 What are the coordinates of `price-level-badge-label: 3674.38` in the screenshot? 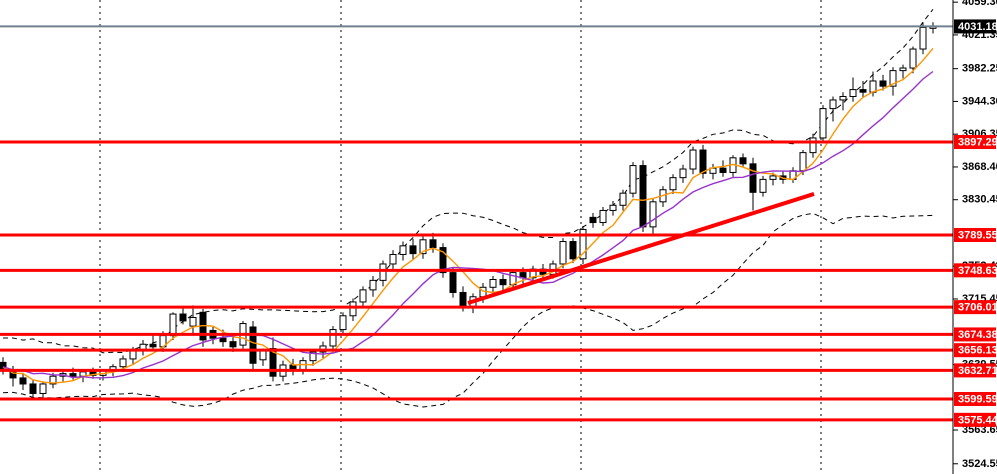 It's located at (977, 335).